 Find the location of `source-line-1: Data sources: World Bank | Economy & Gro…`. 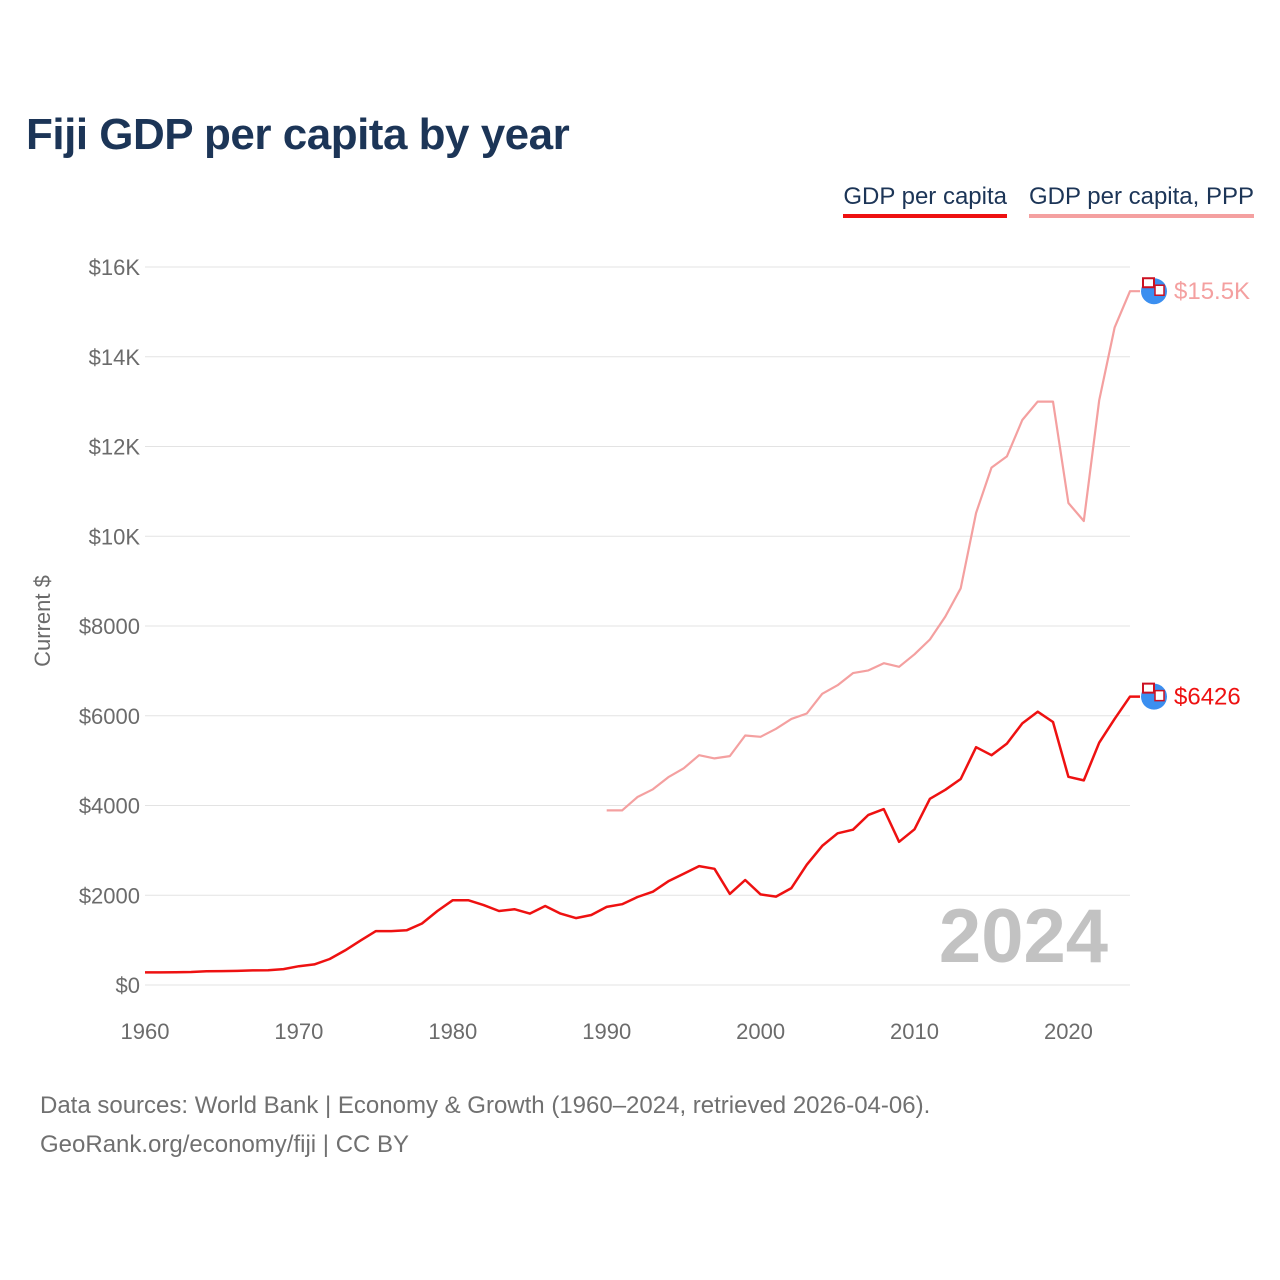

source-line-1: Data sources: World Bank | Economy & Gro… is located at coordinates (485, 1105).